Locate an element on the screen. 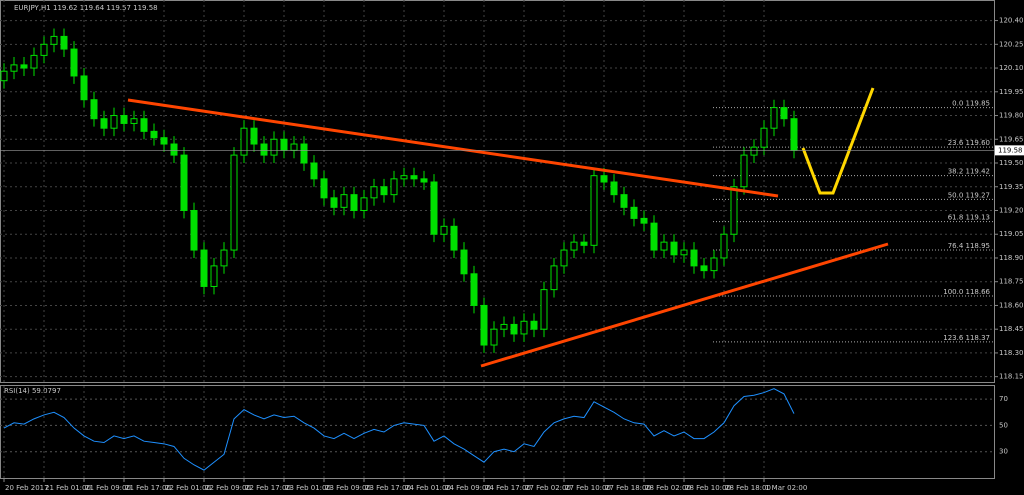 This screenshot has width=1024, height=495. projection-path is located at coordinates (838, 141).